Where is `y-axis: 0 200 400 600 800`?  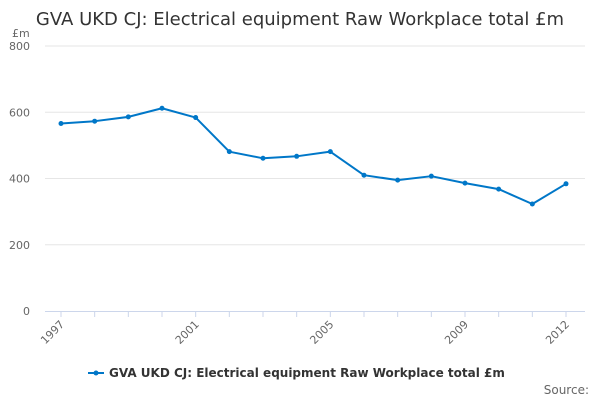 y-axis: 0 200 400 600 800 is located at coordinates (19, 179).